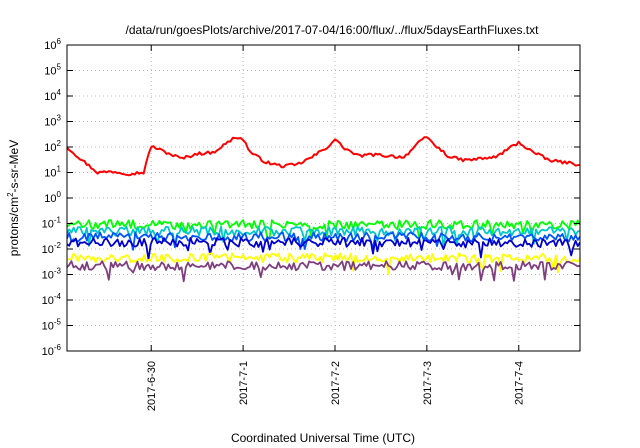 Image resolution: width=640 pixels, height=448 pixels. What do you see at coordinates (152, 386) in the screenshot?
I see `x-tick-label: 2017-6-30` at bounding box center [152, 386].